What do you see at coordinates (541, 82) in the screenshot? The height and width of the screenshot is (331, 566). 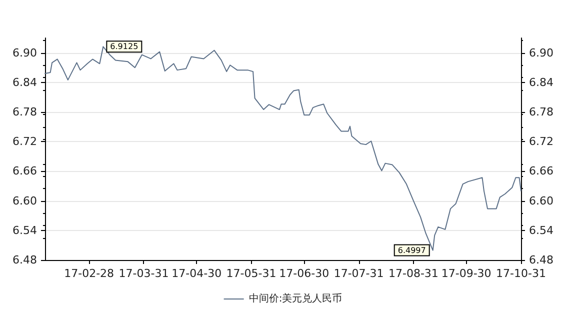 I see `y2-tick-label: 6.84` at bounding box center [541, 82].